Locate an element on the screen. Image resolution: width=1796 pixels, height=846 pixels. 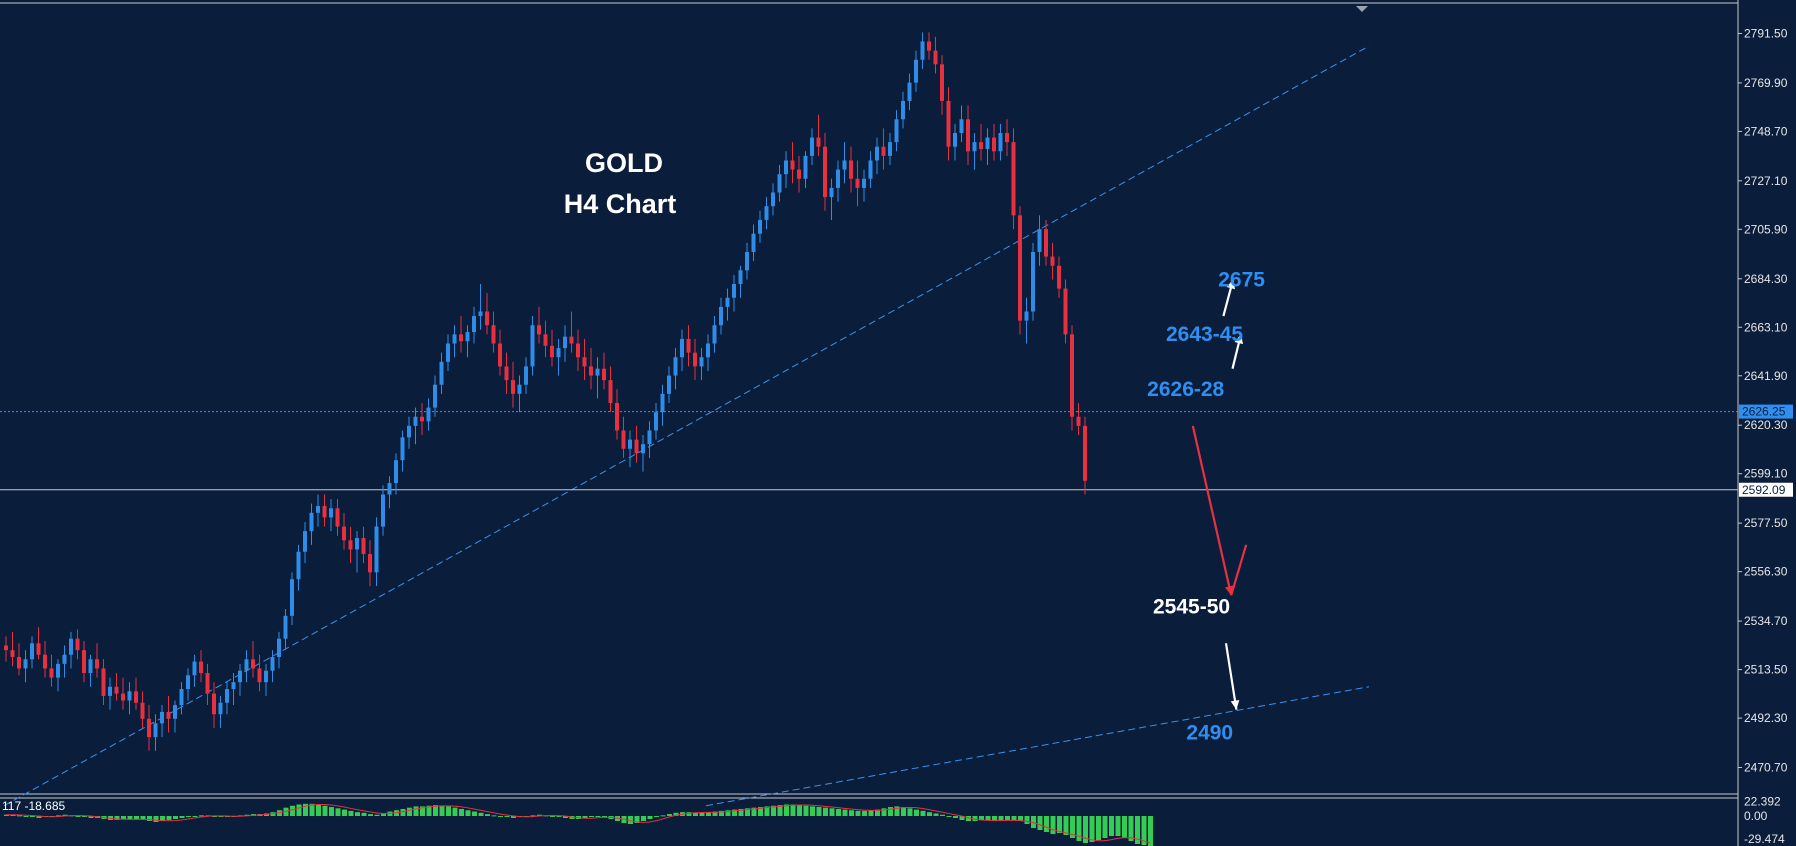
tick-label: 2534.70 is located at coordinates (1766, 621).